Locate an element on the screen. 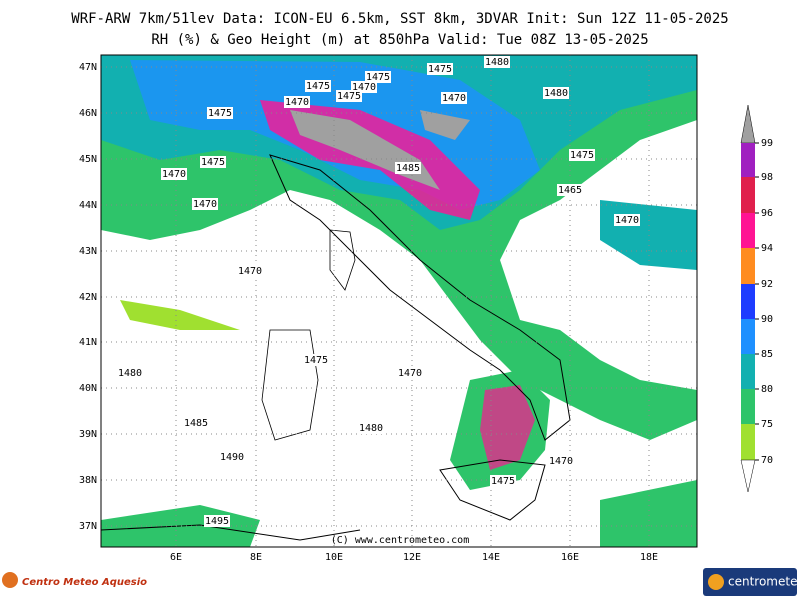  lon-label: 8E is located at coordinates (256, 557).